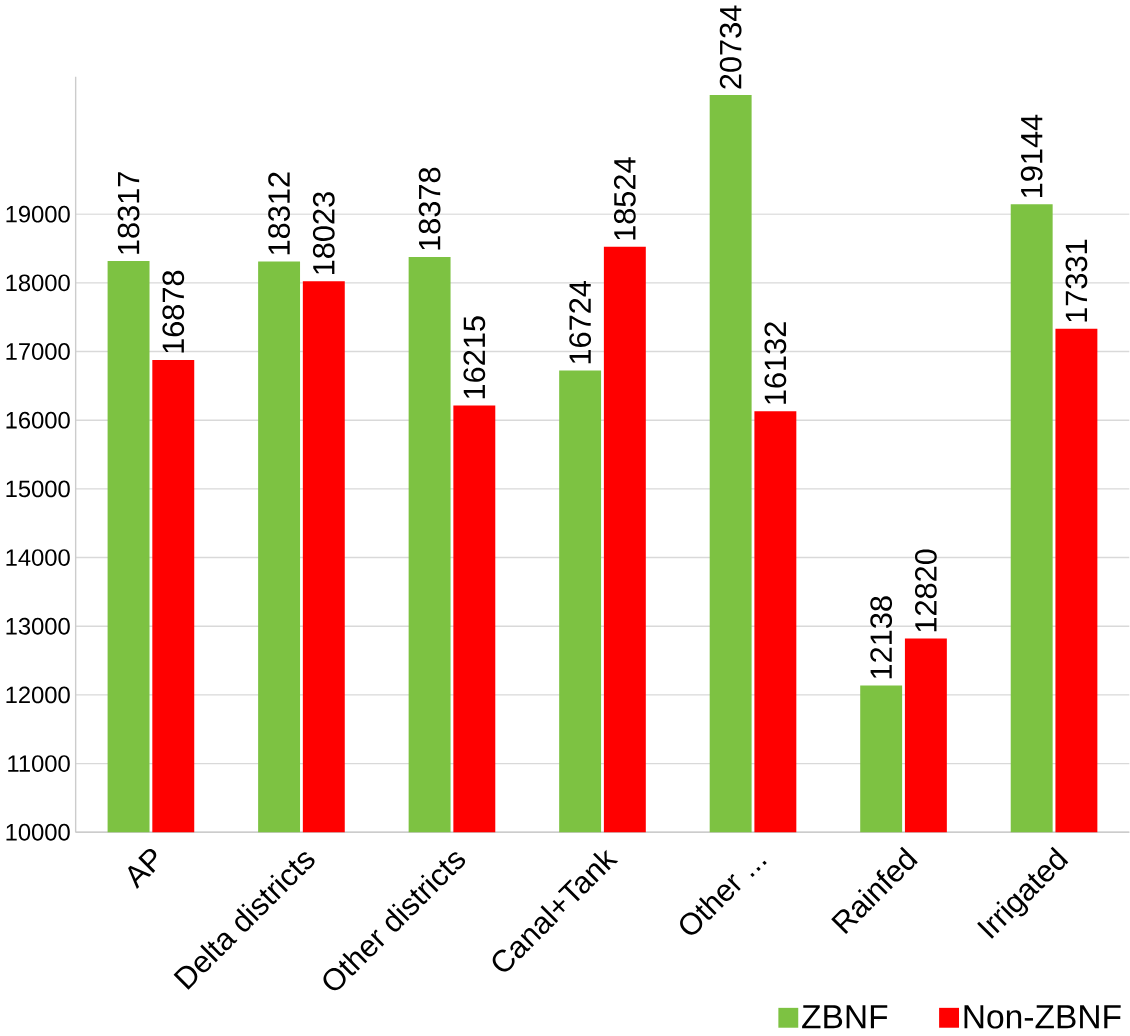 This screenshot has height=1036, width=1130. What do you see at coordinates (1031, 156) in the screenshot?
I see `data-label: 19144` at bounding box center [1031, 156].